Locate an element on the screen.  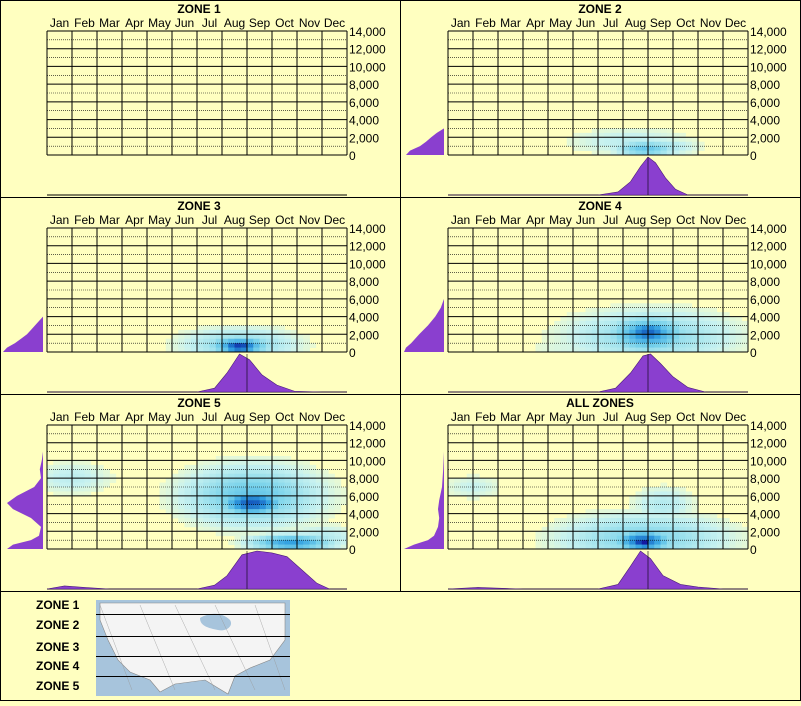
month-tick-label: Jun is located at coordinates (585, 417).